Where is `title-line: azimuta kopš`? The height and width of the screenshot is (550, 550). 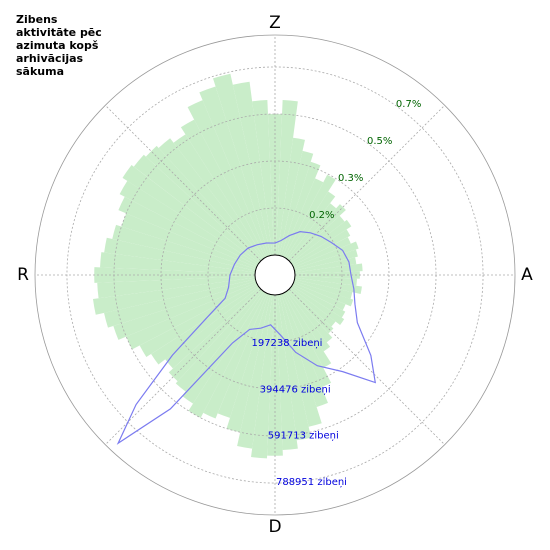 title-line: azimuta kopš is located at coordinates (57, 45).